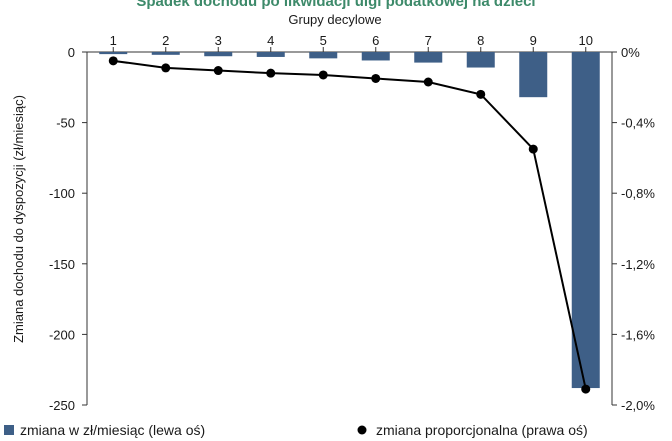 This screenshot has height=441, width=672. I want to click on y-left-tick-label: -250, so click(62, 405).